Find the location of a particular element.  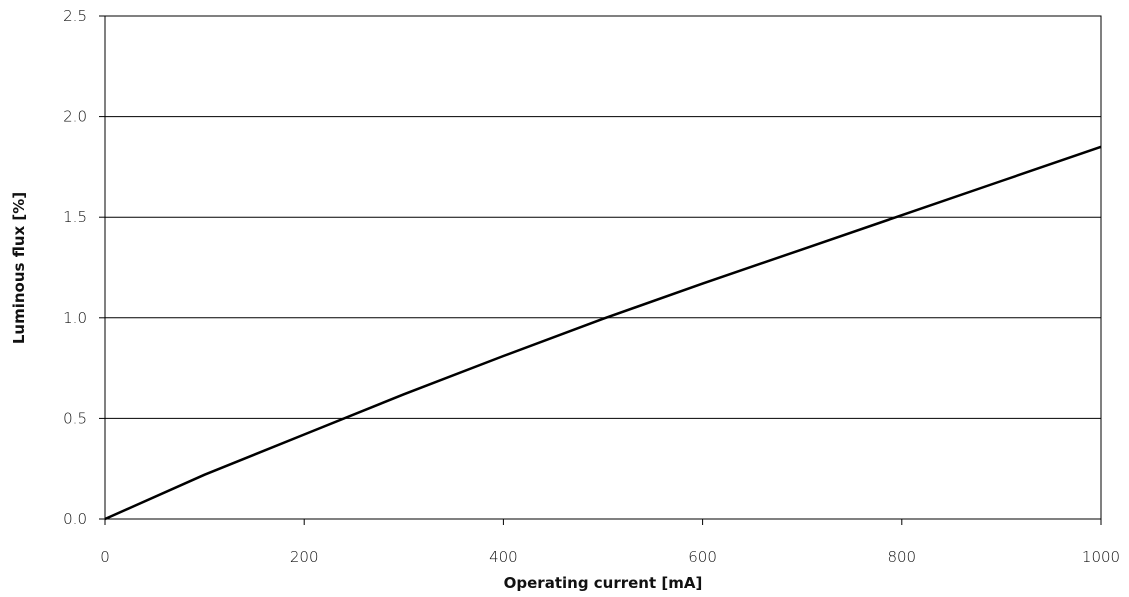

y-tick-label: 0.5 is located at coordinates (75, 418).